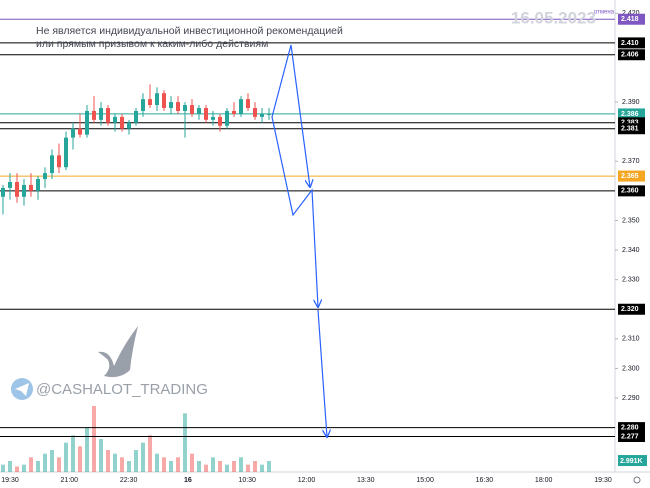 The width and height of the screenshot is (650, 488). Describe the element at coordinates (366, 480) in the screenshot. I see `x-tick-label: 13:30` at that location.